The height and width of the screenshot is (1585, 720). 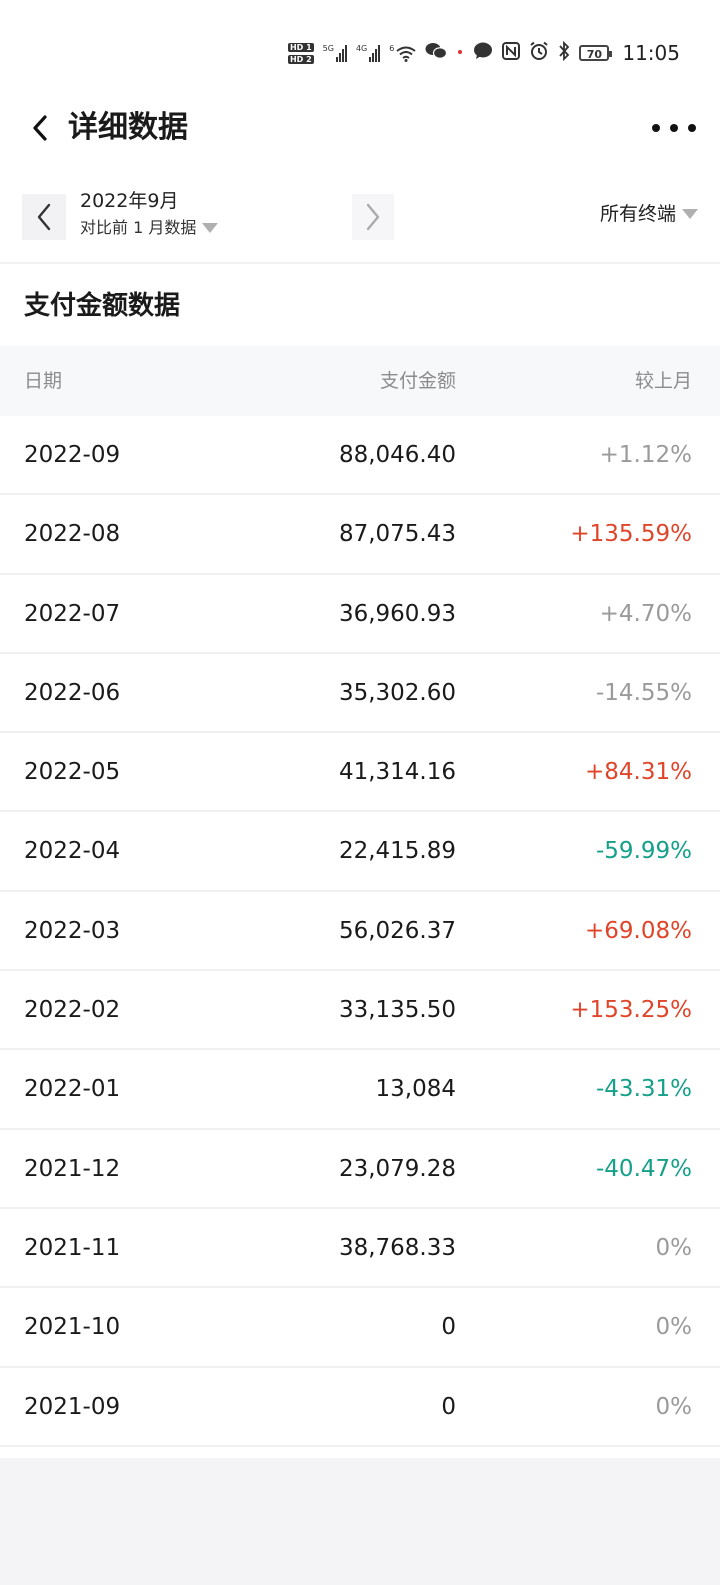 What do you see at coordinates (360, 381) in the screenshot?
I see `table-header: 日期 支付金额 较上月` at bounding box center [360, 381].